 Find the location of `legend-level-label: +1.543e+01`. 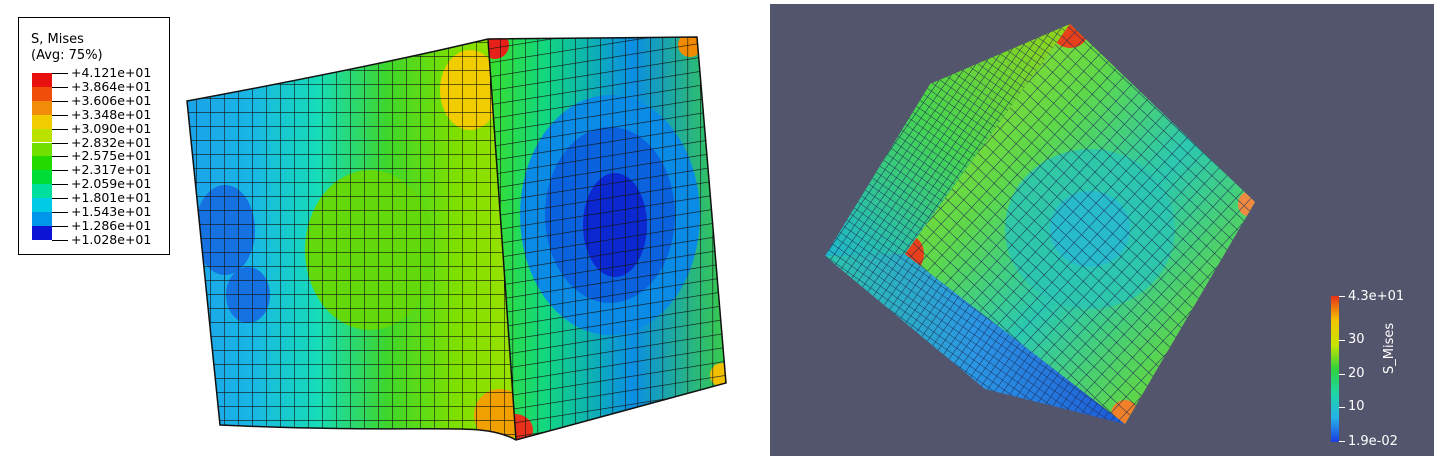

legend-level-label: +1.543e+01 is located at coordinates (111, 211).